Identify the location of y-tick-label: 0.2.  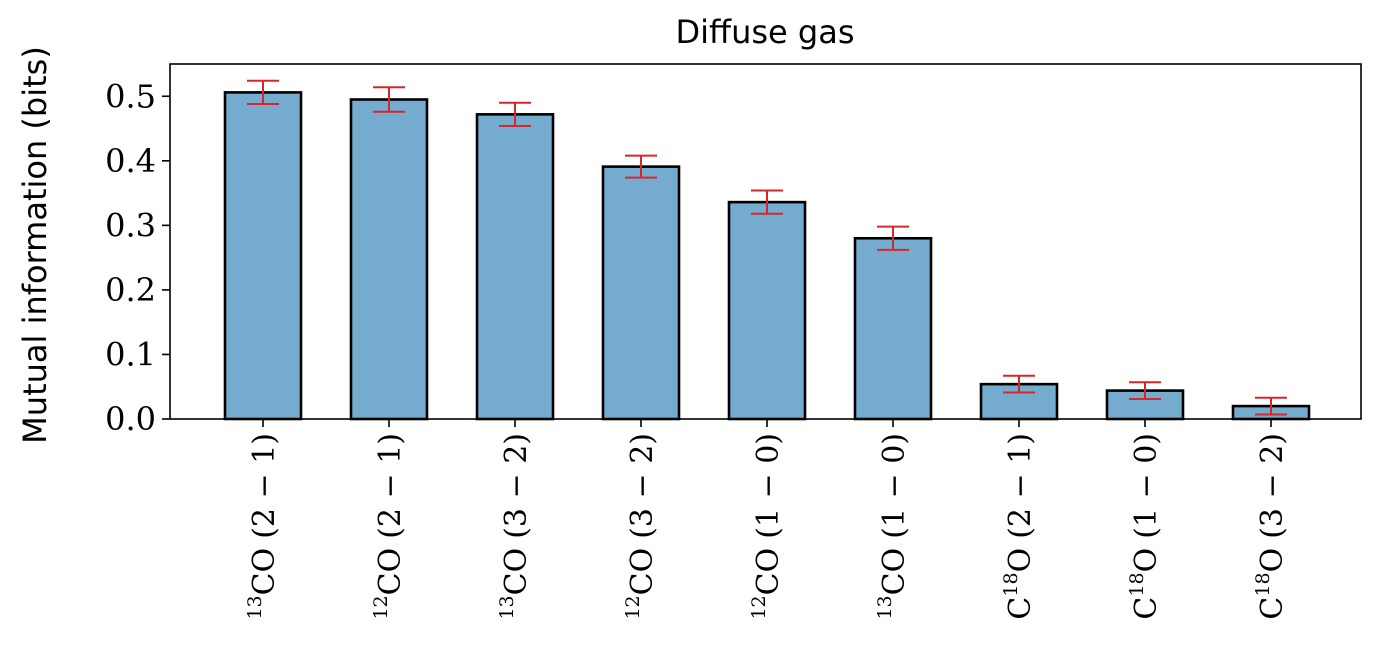
(130, 290).